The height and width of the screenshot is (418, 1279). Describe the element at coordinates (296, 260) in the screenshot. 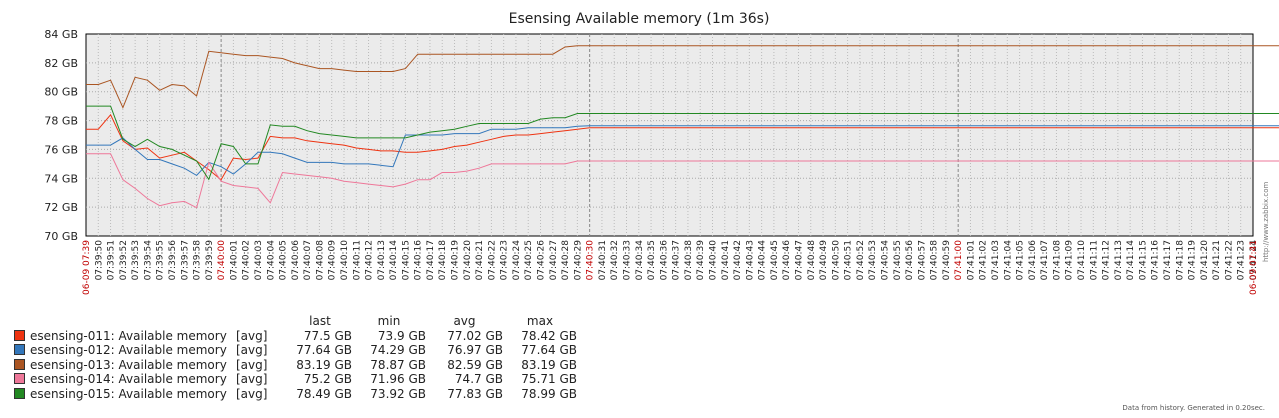

I see `x-tick-label: 07:40:06` at that location.